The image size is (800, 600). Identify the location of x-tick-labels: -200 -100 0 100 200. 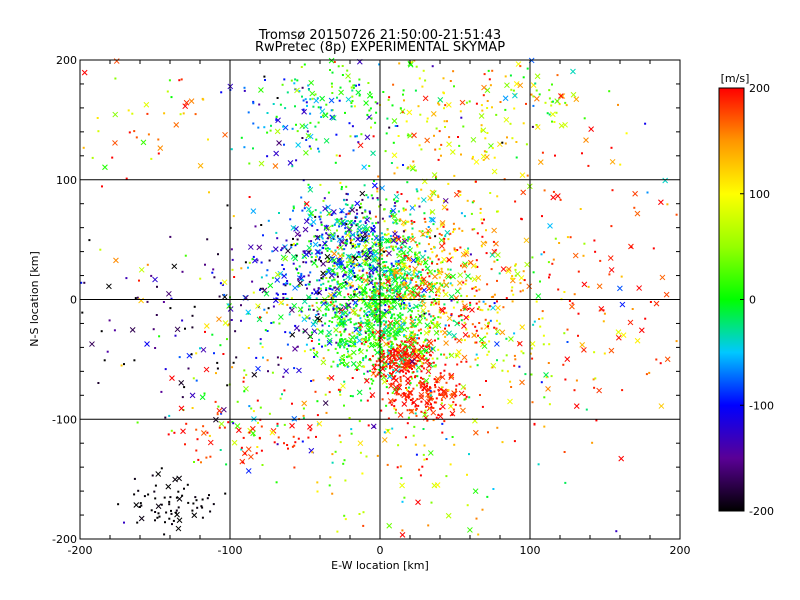
(379, 550).